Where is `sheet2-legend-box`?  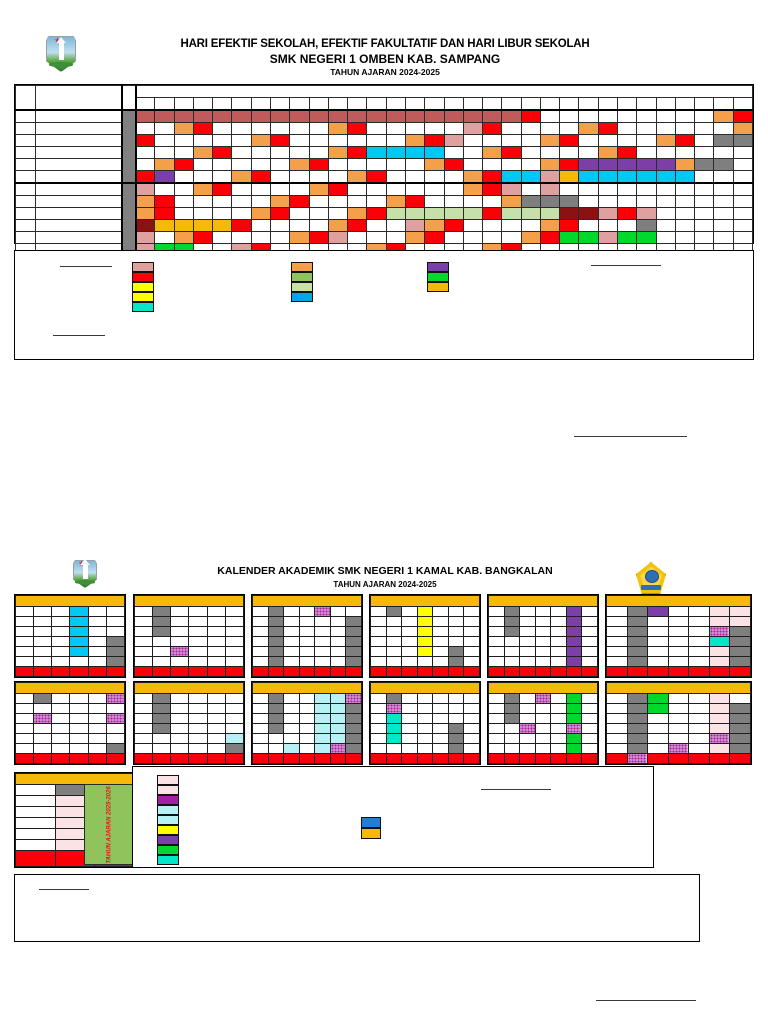
sheet2-legend-box is located at coordinates (393, 817).